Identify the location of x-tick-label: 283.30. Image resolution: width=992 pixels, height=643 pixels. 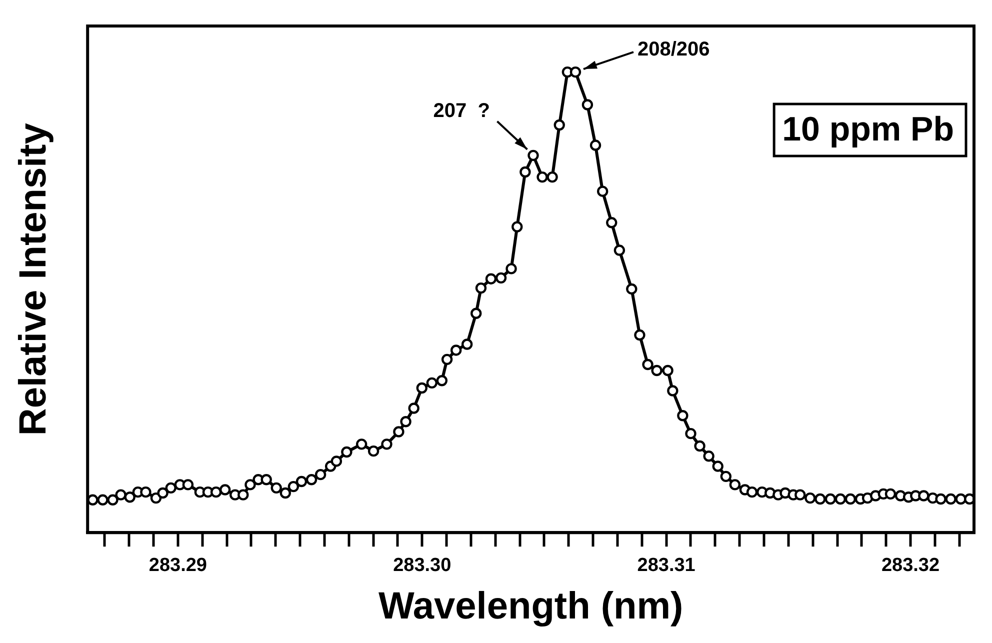
(422, 565).